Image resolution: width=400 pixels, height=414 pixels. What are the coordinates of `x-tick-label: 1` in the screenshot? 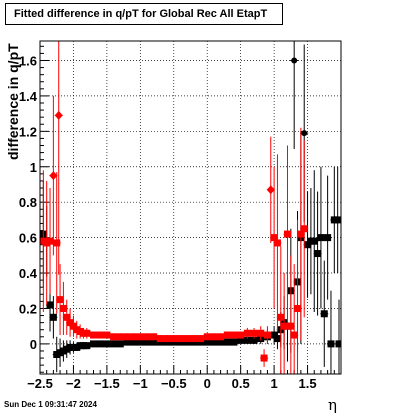 It's located at (273, 383).